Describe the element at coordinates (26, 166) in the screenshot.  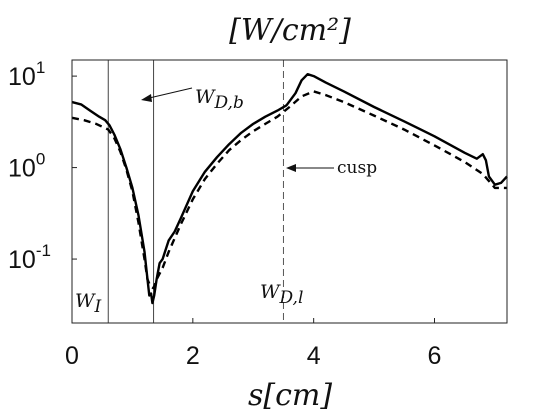
I see `y-tick-label-1: 10⁰` at that location.